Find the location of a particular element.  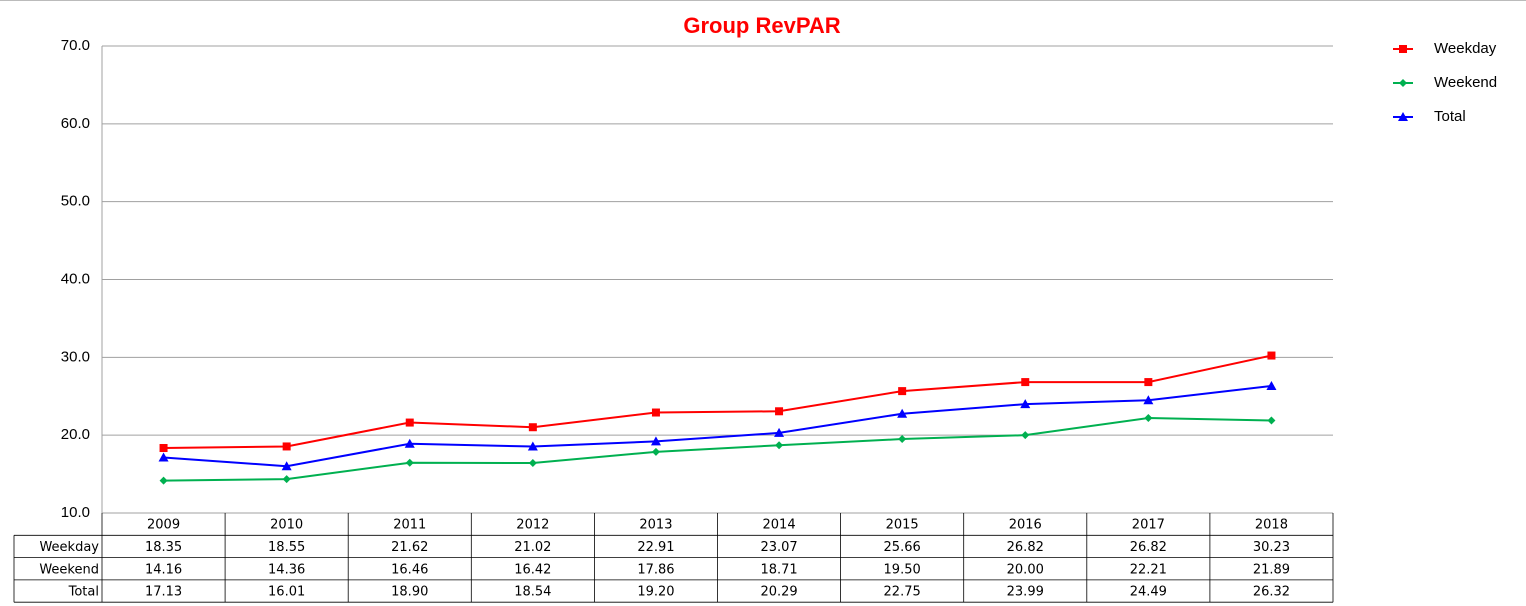

y-tick-label: 50.0 is located at coordinates (75, 201).